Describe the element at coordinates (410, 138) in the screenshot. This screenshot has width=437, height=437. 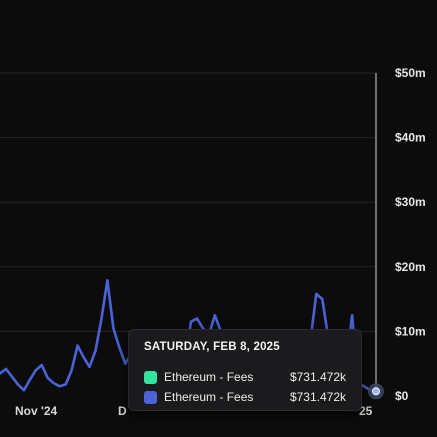
I see `y-tick-label: $40m` at that location.